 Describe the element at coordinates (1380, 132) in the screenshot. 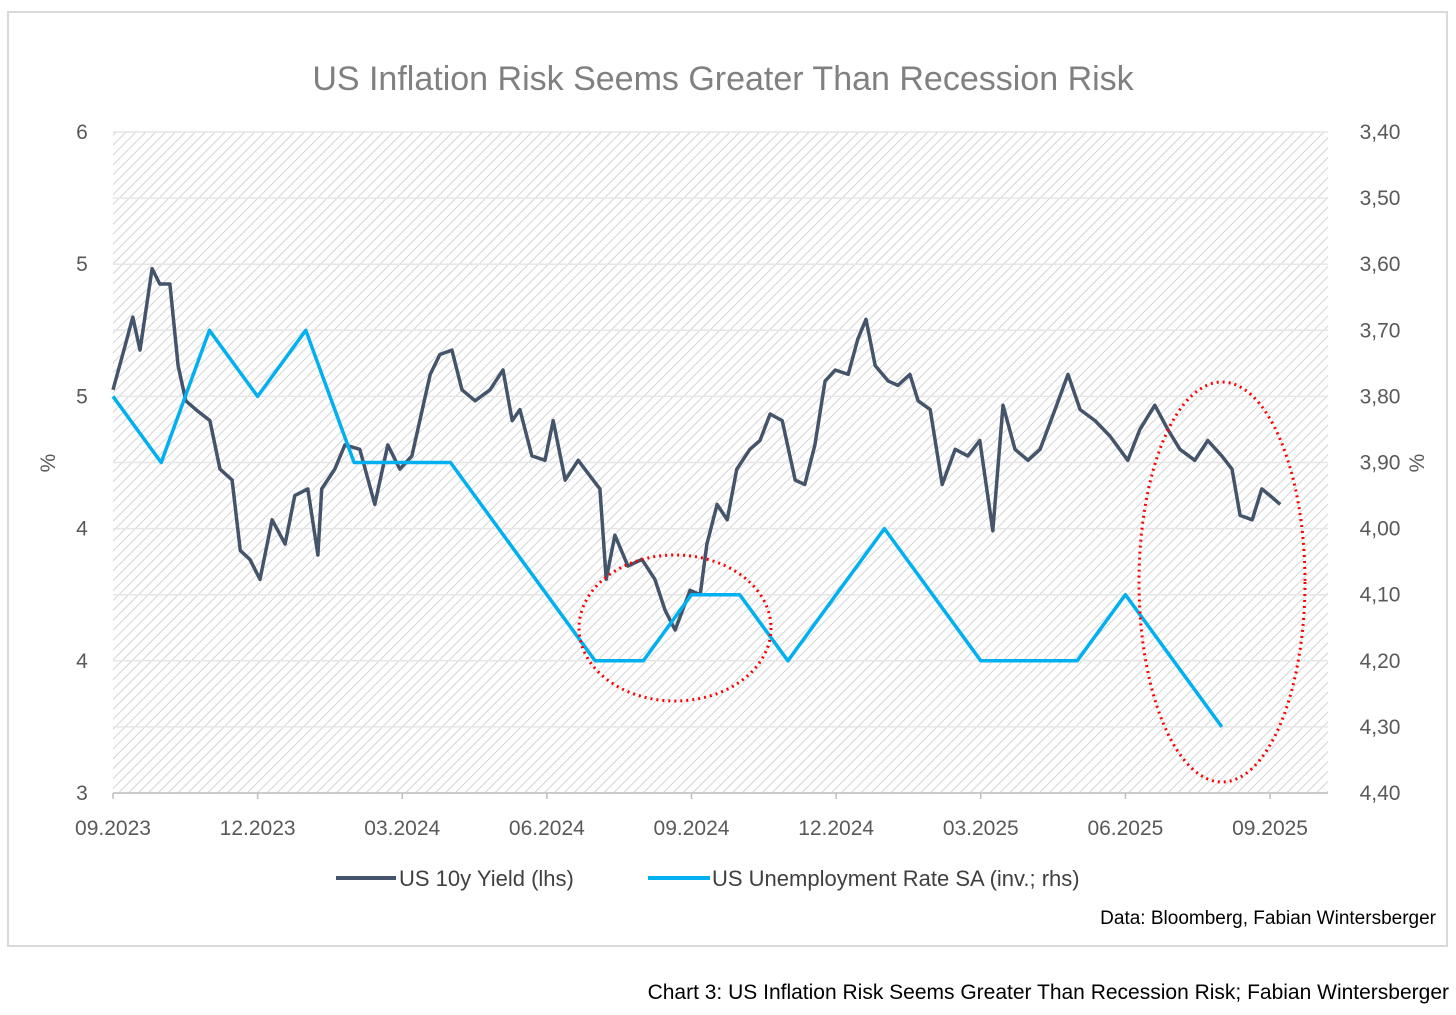

I see `right-tick-label: 3,40` at that location.